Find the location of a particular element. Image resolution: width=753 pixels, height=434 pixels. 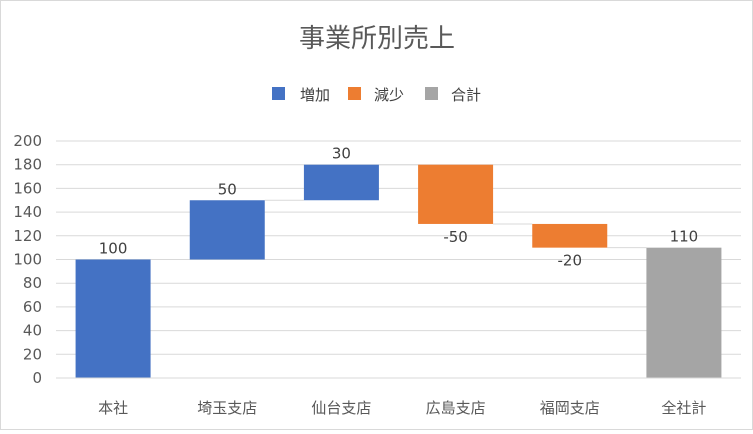

y-tick-label: 160 is located at coordinates (27, 188).